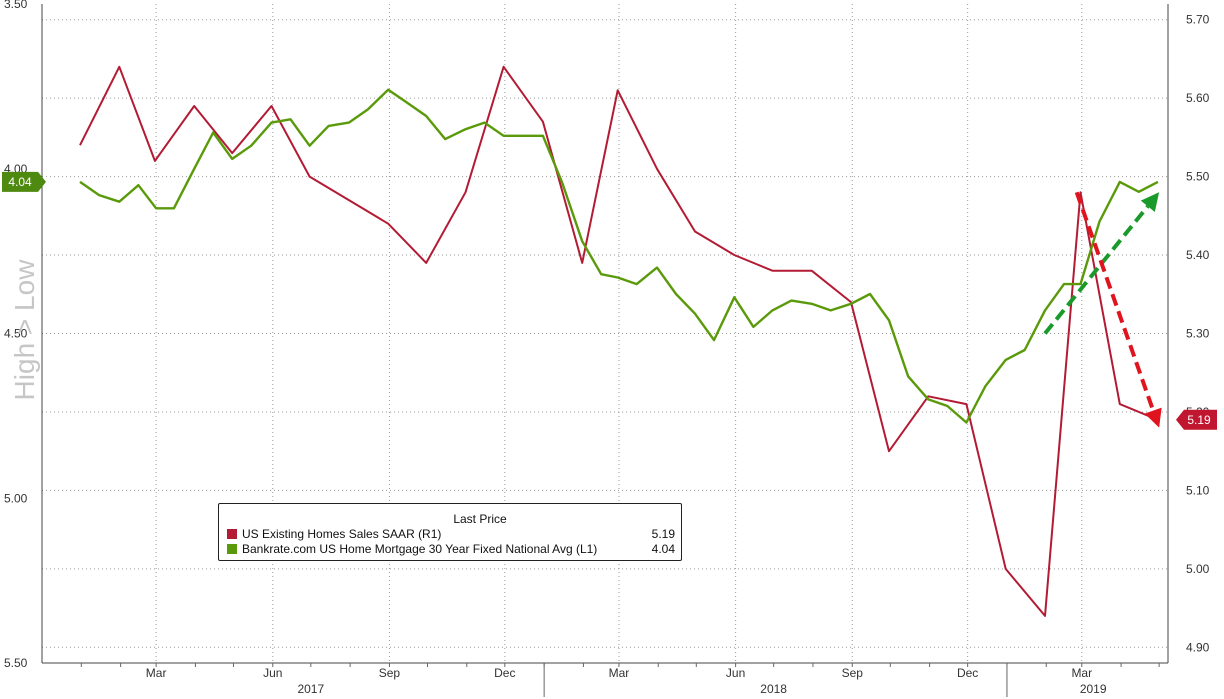  Describe the element at coordinates (16, 663) in the screenshot. I see `left-tick-label: 5.50` at that location.